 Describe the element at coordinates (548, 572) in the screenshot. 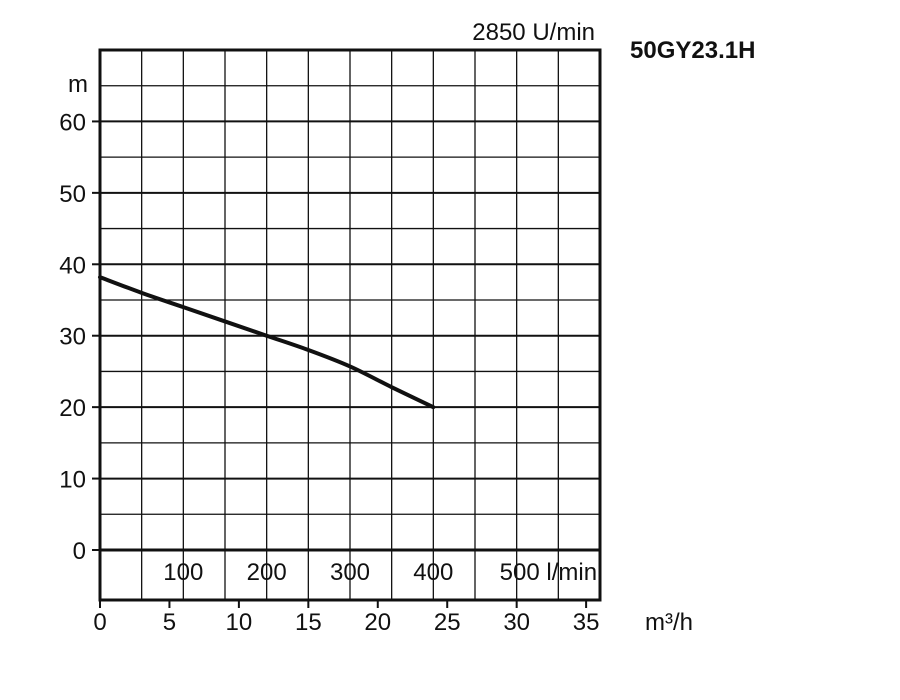

I see `secondary-x-tick-label: 500 l/min` at that location.